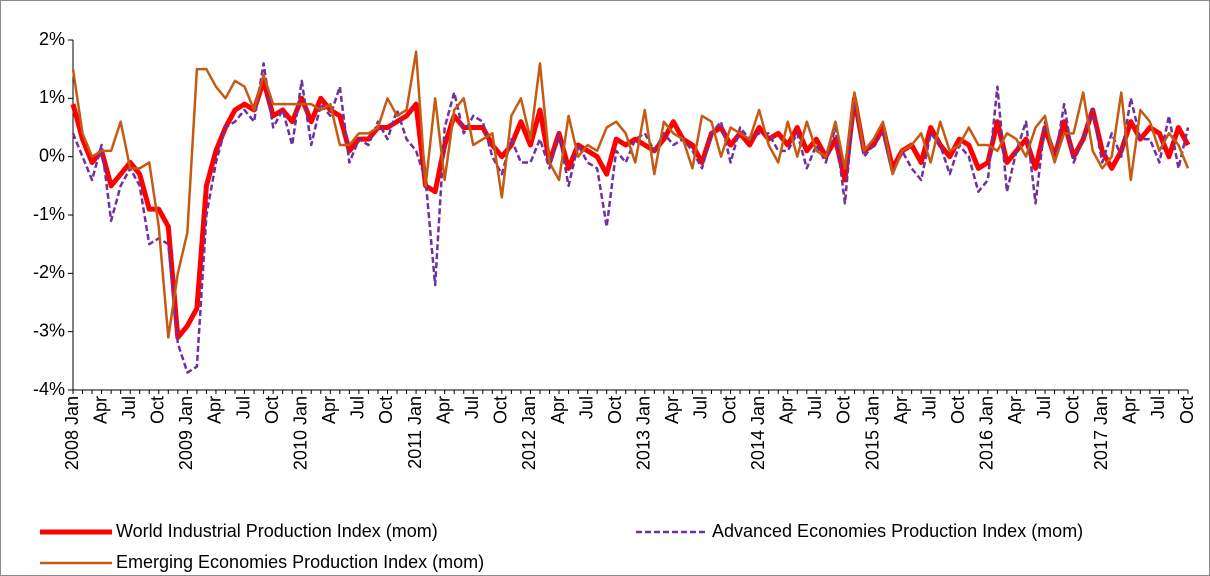 The width and height of the screenshot is (1210, 576). I want to click on y-tick-label: -2%, so click(49, 272).